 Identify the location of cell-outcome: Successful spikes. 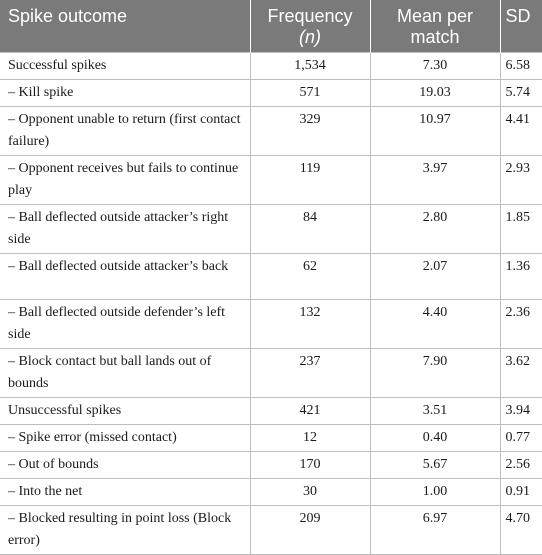
(125, 66).